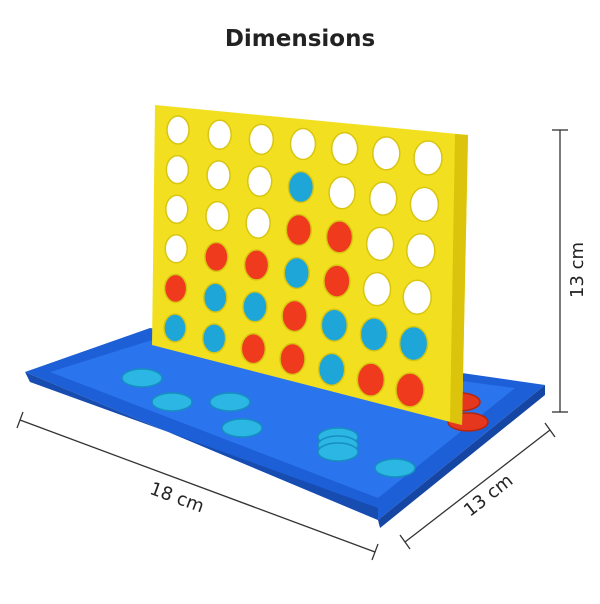  What do you see at coordinates (477, 486) in the screenshot?
I see `width-line` at bounding box center [477, 486].